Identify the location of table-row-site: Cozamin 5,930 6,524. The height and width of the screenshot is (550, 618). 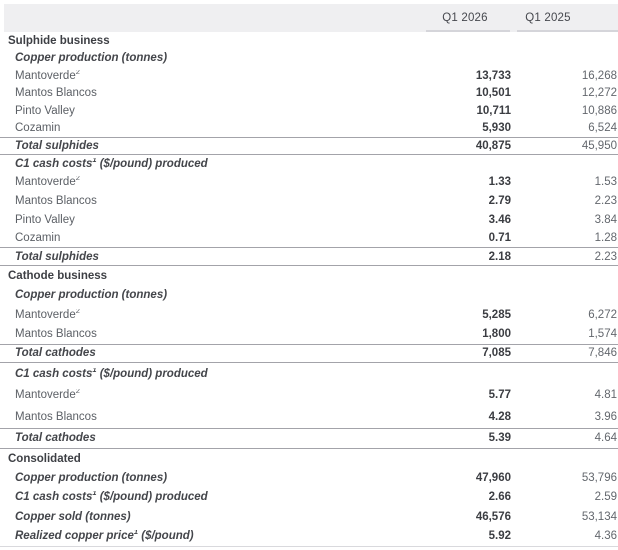
(309, 129).